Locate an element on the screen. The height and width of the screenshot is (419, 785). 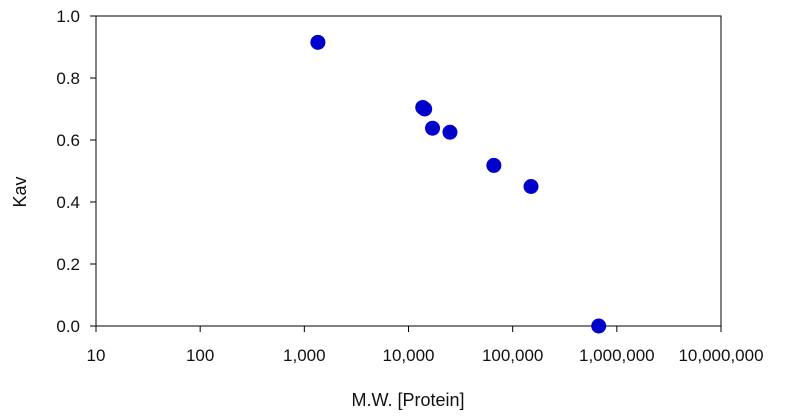
x-tick-label: 10 is located at coordinates (96, 355).